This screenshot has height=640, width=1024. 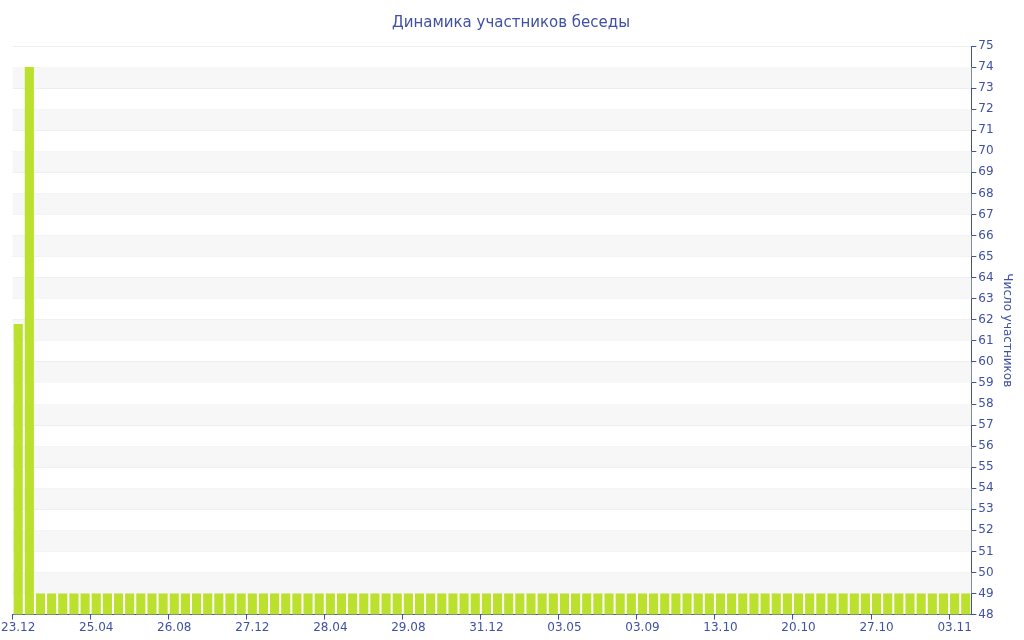 What do you see at coordinates (986, 234) in the screenshot?
I see `y-tick-label: 66` at bounding box center [986, 234].